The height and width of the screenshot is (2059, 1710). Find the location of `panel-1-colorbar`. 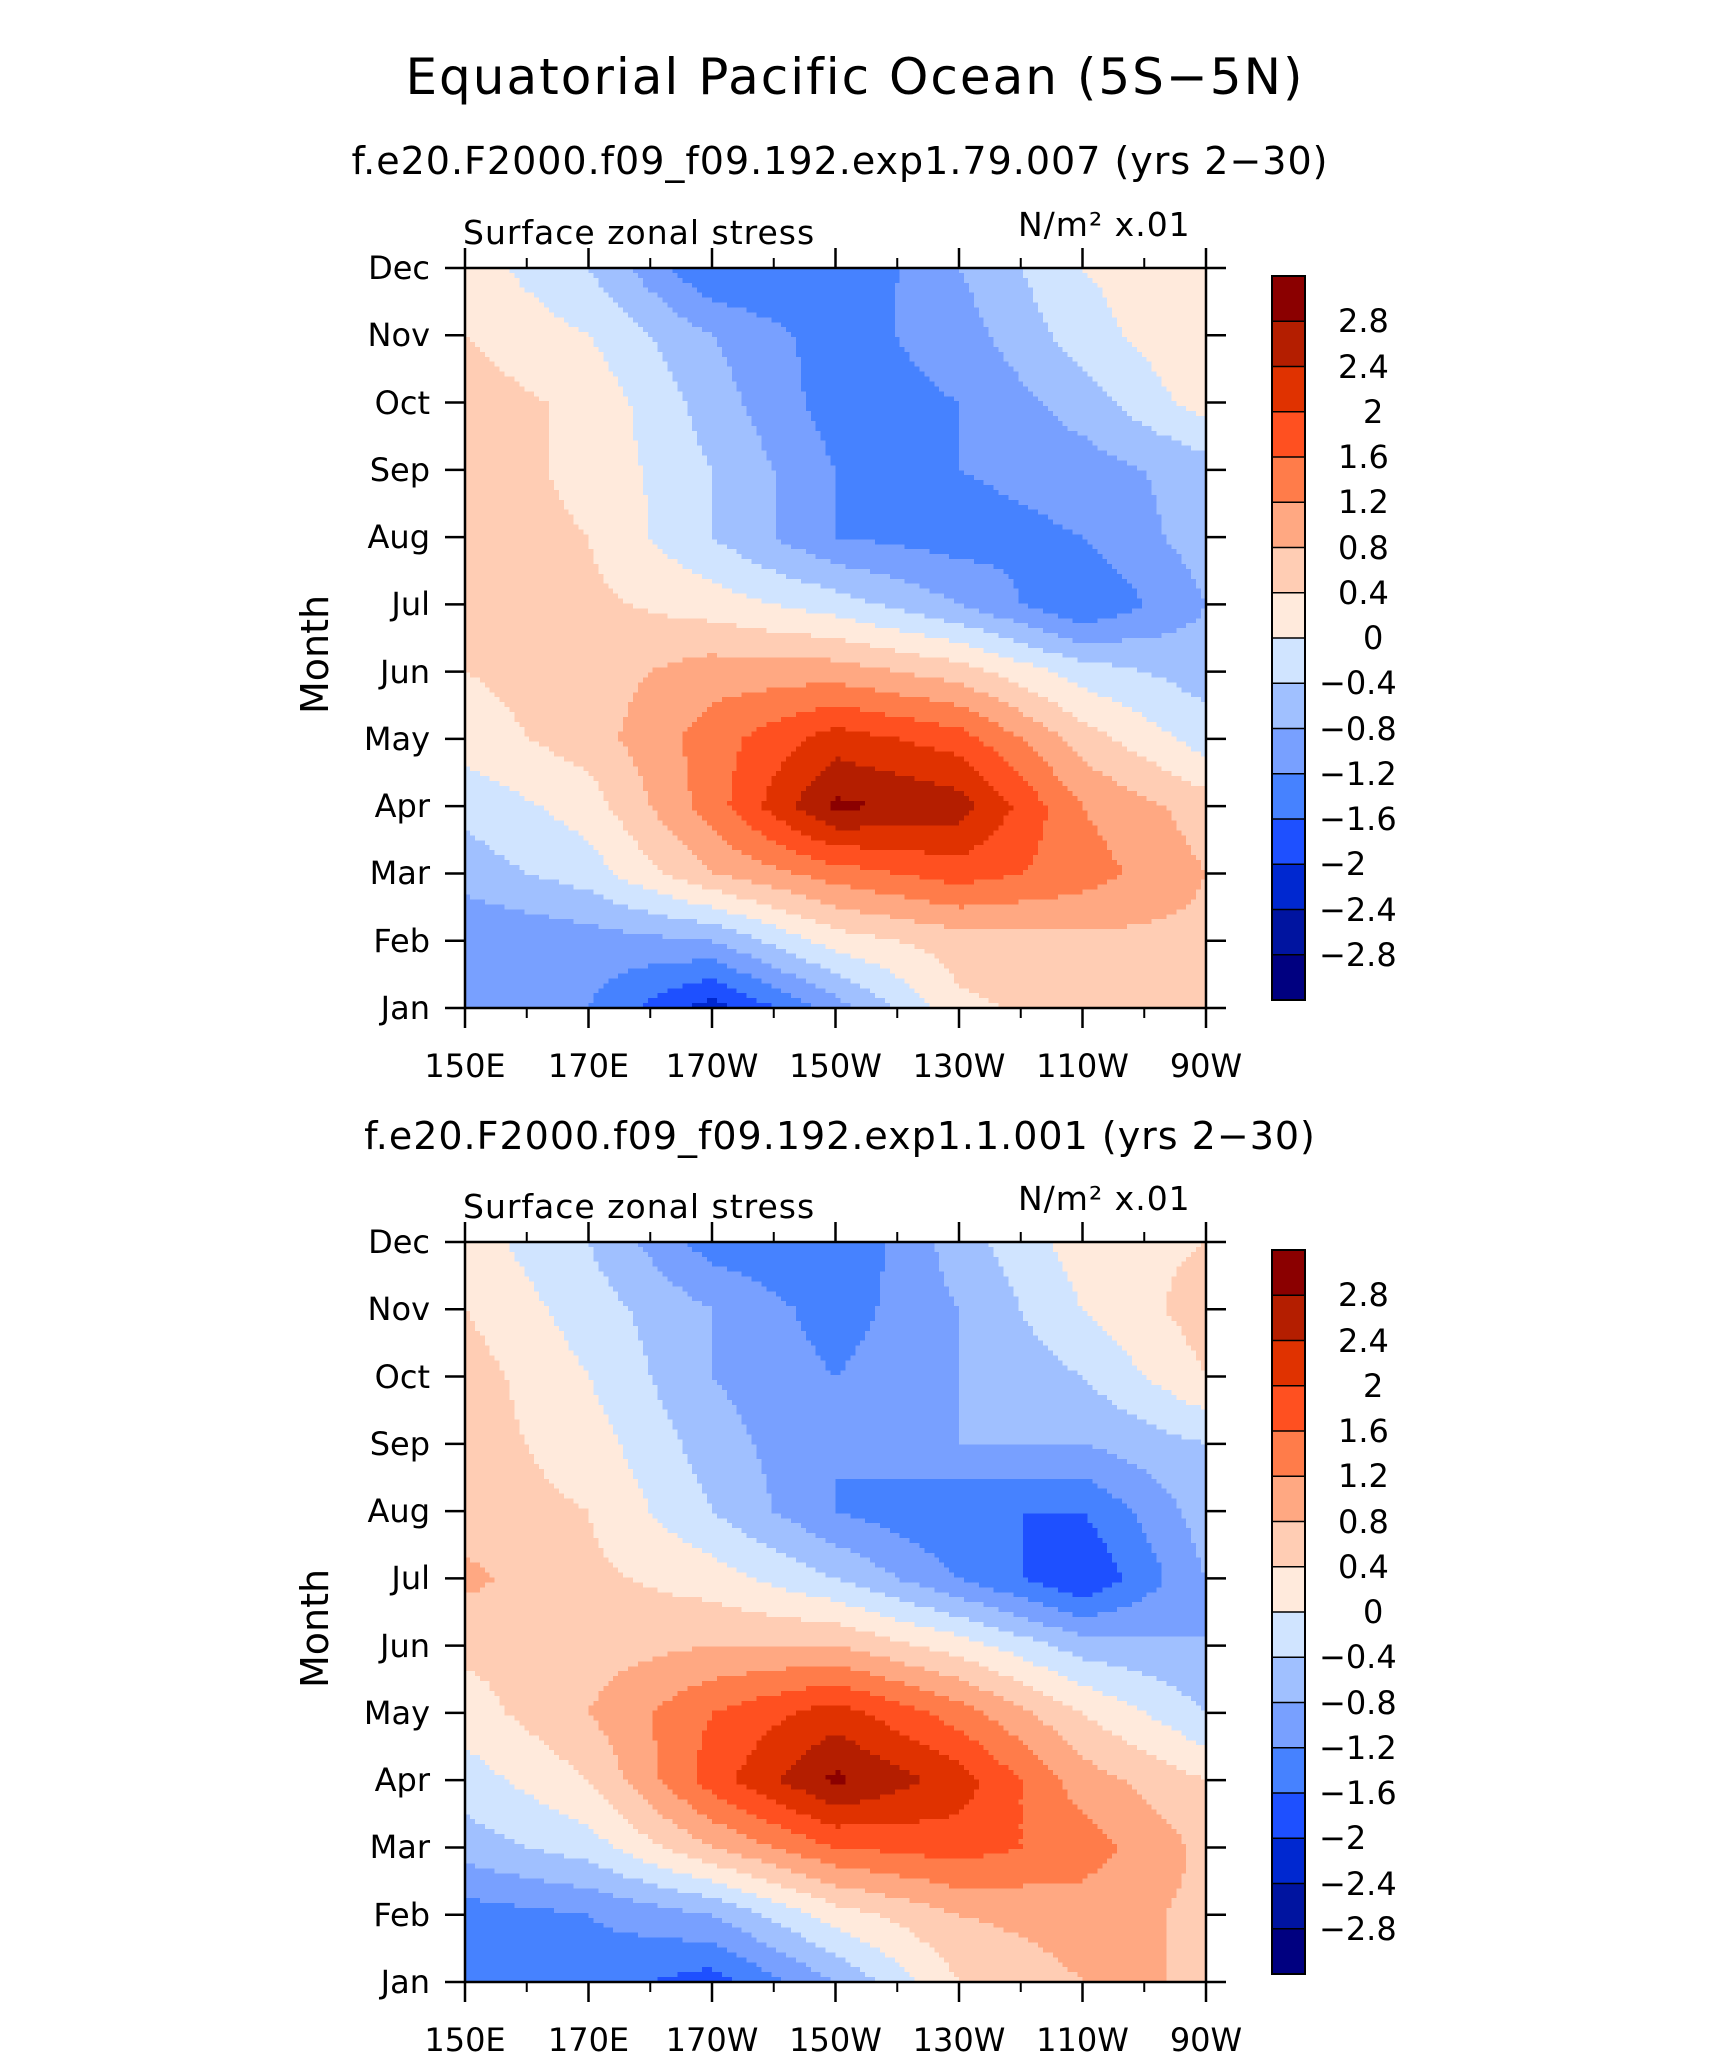

panel-1-colorbar is located at coordinates (1288, 638).